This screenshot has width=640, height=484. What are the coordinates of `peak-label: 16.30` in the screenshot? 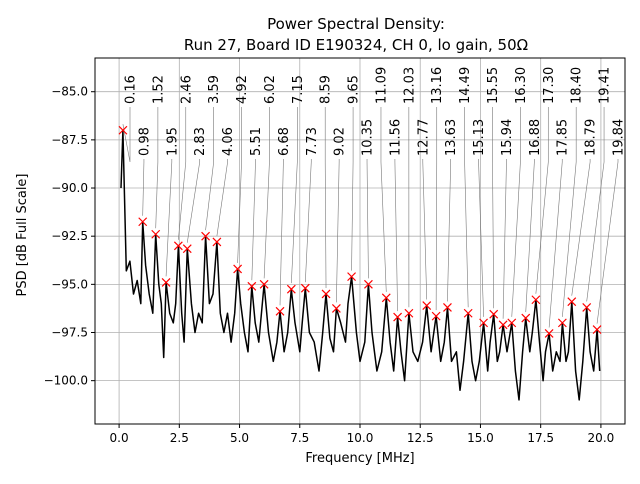 It's located at (521, 85).